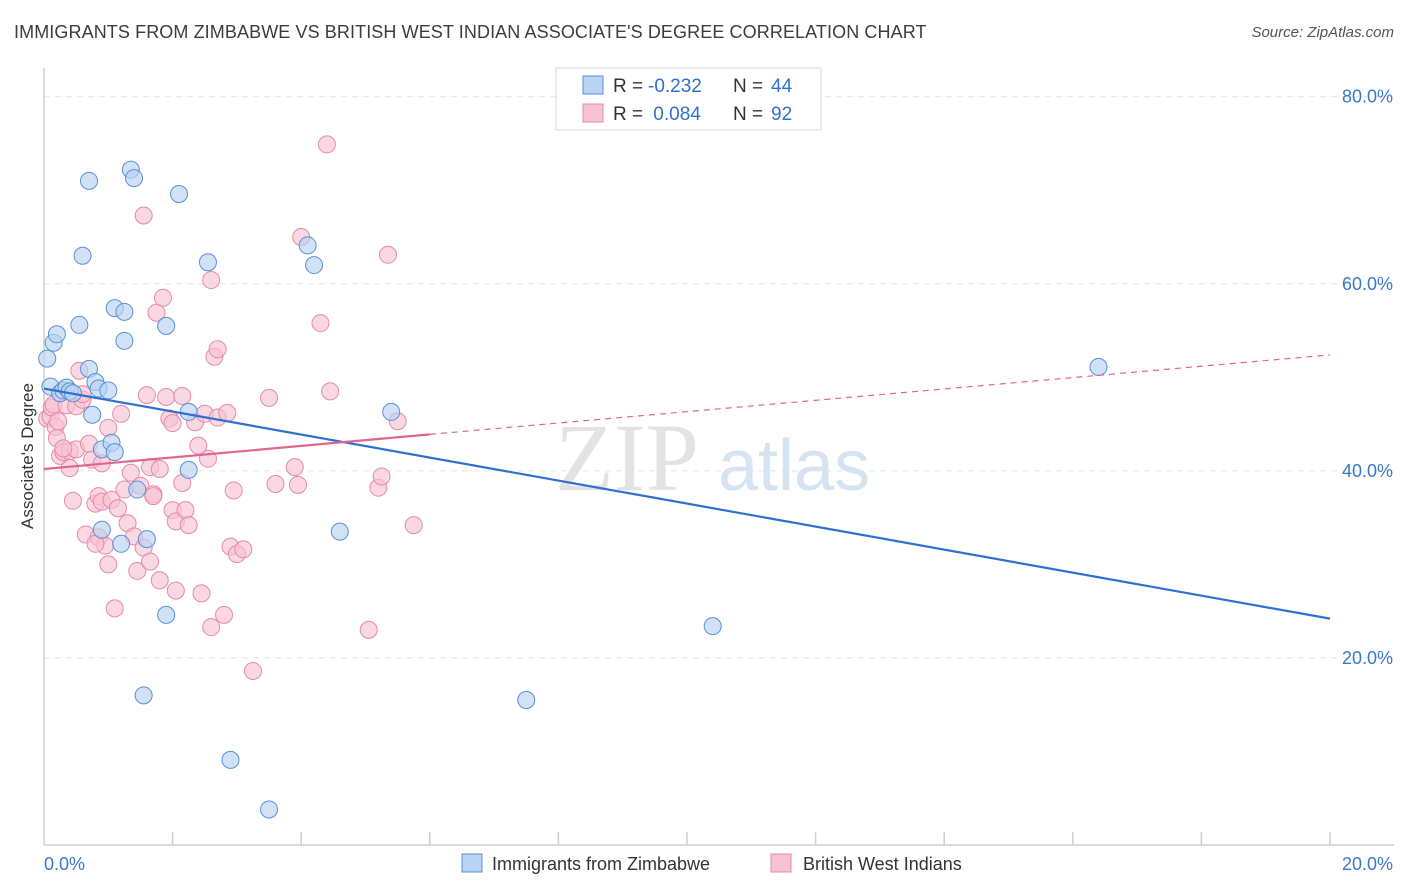 The height and width of the screenshot is (892, 1406). What do you see at coordinates (627, 457) in the screenshot?
I see `watermark-zip: ZIP` at bounding box center [627, 457].